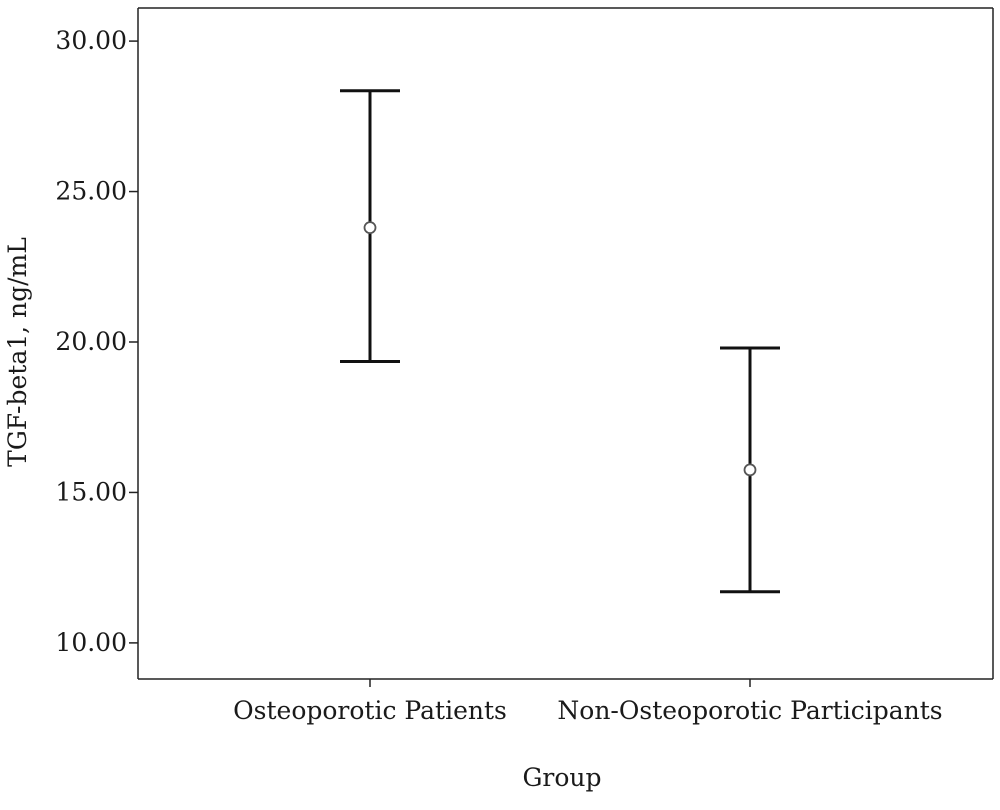 Image resolution: width=1000 pixels, height=810 pixels. What do you see at coordinates (91, 40) in the screenshot?
I see `y-tick-label: 30.00` at bounding box center [91, 40].